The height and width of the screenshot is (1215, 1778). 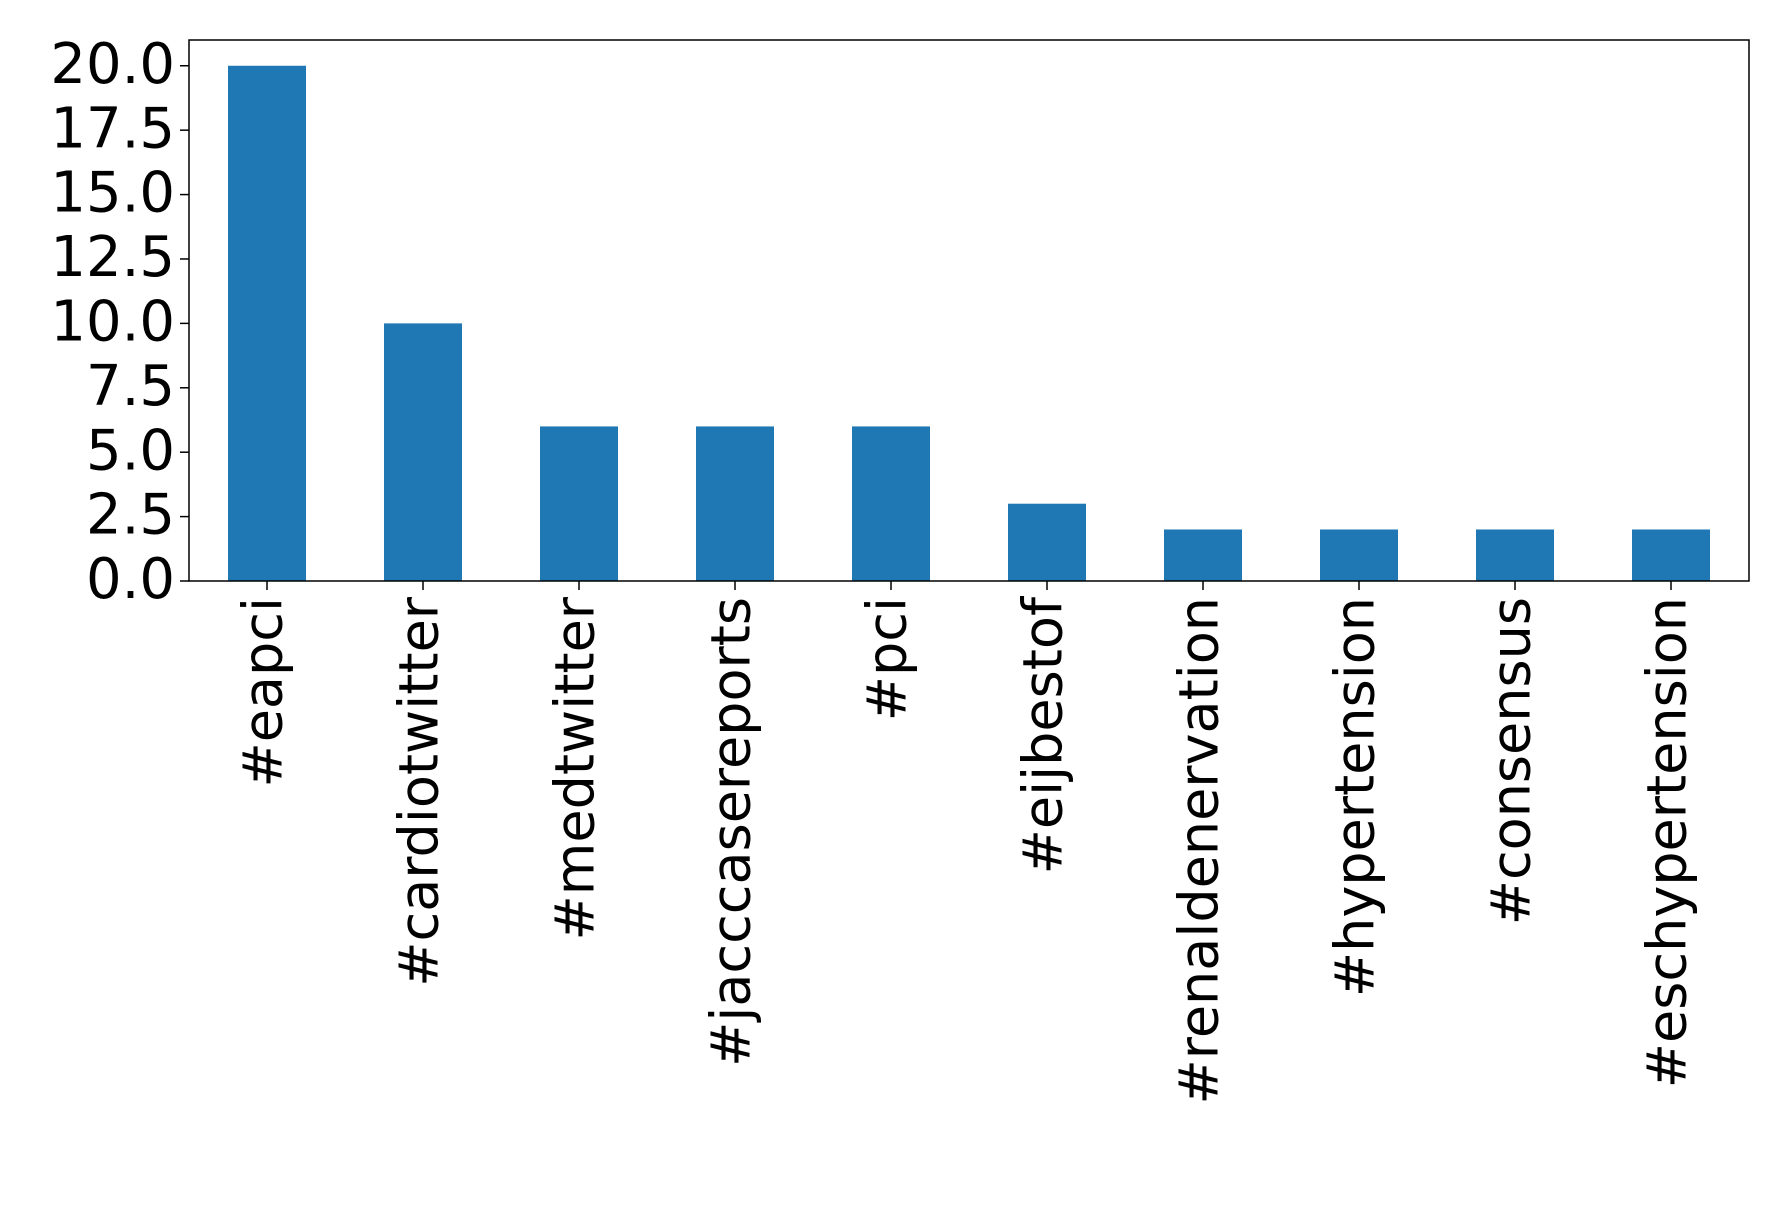 I want to click on y-tick-label: 15.0, so click(x=112, y=193).